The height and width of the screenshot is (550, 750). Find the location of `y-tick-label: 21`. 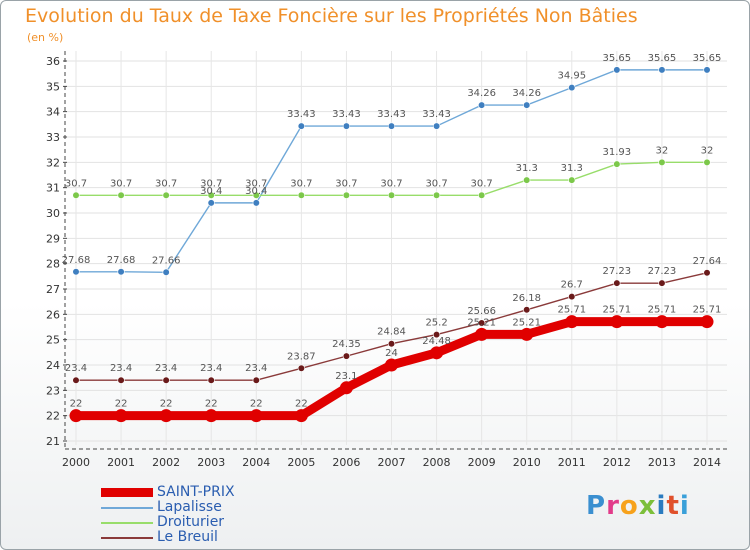

y-tick-label: 21 is located at coordinates (53, 441).